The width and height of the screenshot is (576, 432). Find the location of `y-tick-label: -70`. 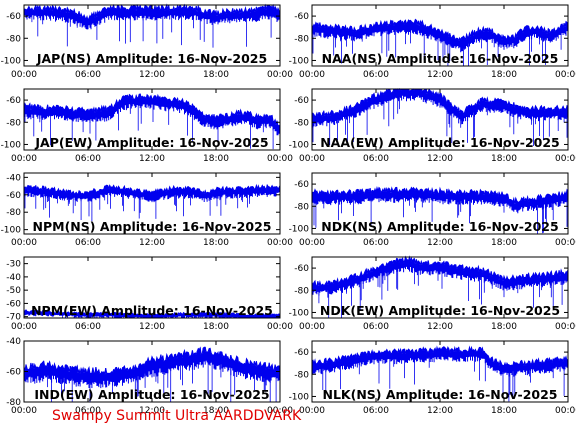

y-tick-label: -70 is located at coordinates (13, 318).